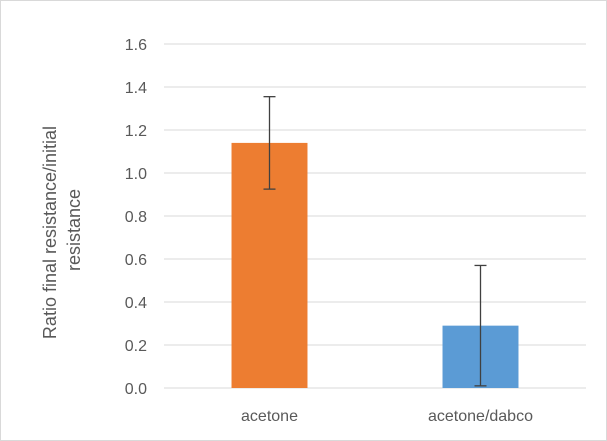 The height and width of the screenshot is (441, 607). I want to click on x-tick-label: acetone/dabco, so click(480, 416).